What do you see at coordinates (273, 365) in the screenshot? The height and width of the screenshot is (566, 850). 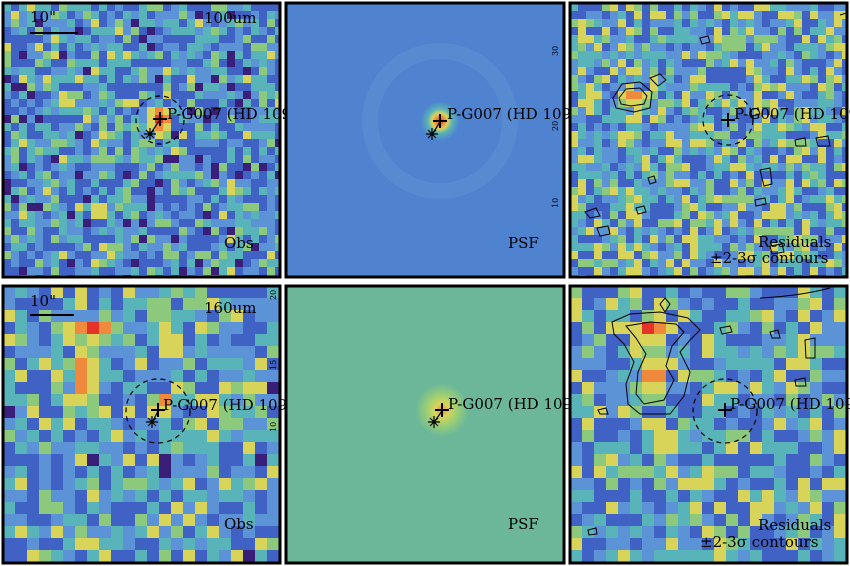 I see `axis-tick-label: 15` at bounding box center [273, 365].